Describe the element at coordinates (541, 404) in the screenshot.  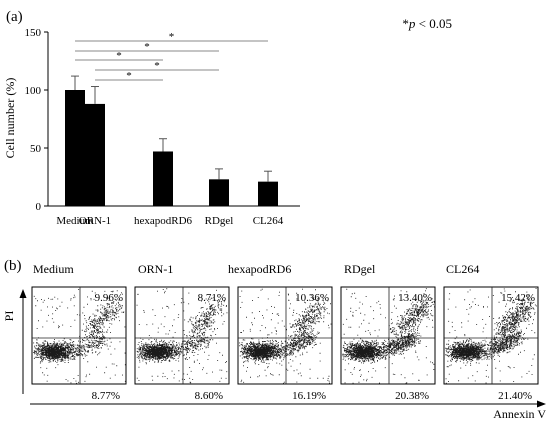
I see `annexin-axis-arrowhead` at that location.